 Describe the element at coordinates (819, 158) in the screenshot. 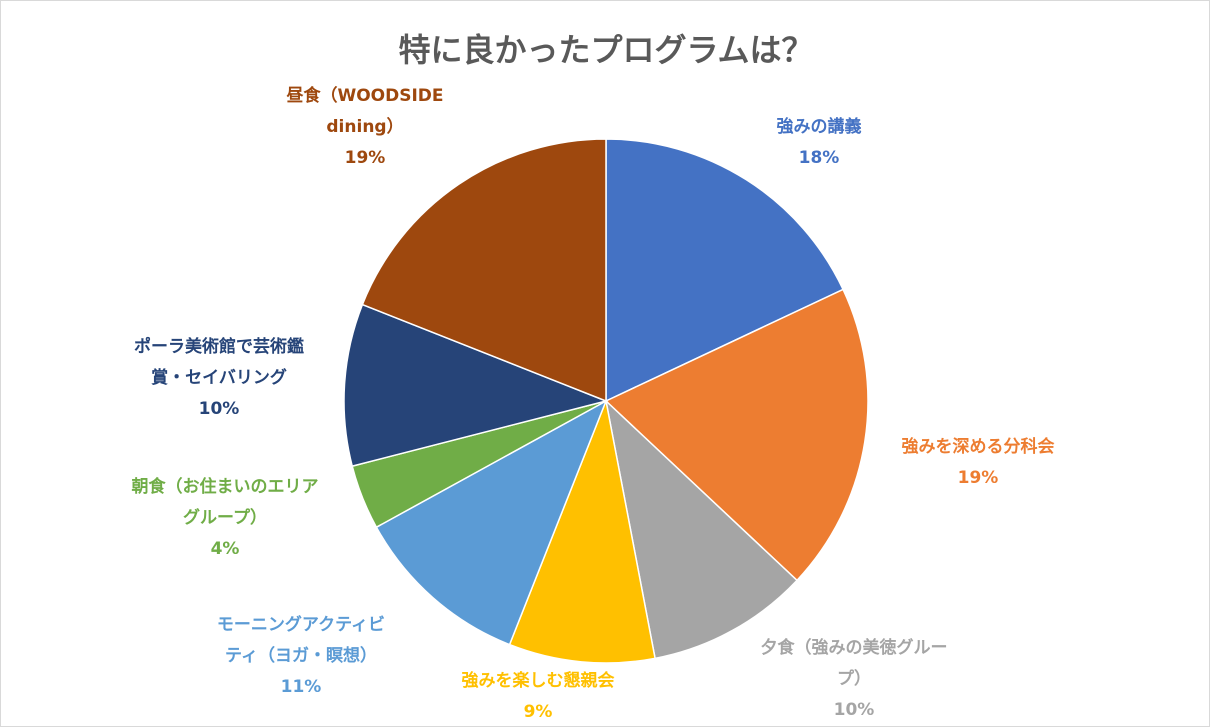

I see `slice-percent-label: 18%` at that location.